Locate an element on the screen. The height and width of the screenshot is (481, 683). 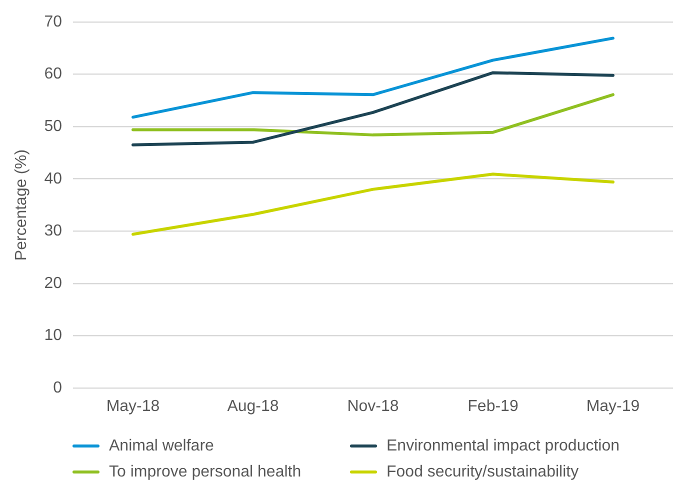
legend-label: Environmental impact production is located at coordinates (503, 445).